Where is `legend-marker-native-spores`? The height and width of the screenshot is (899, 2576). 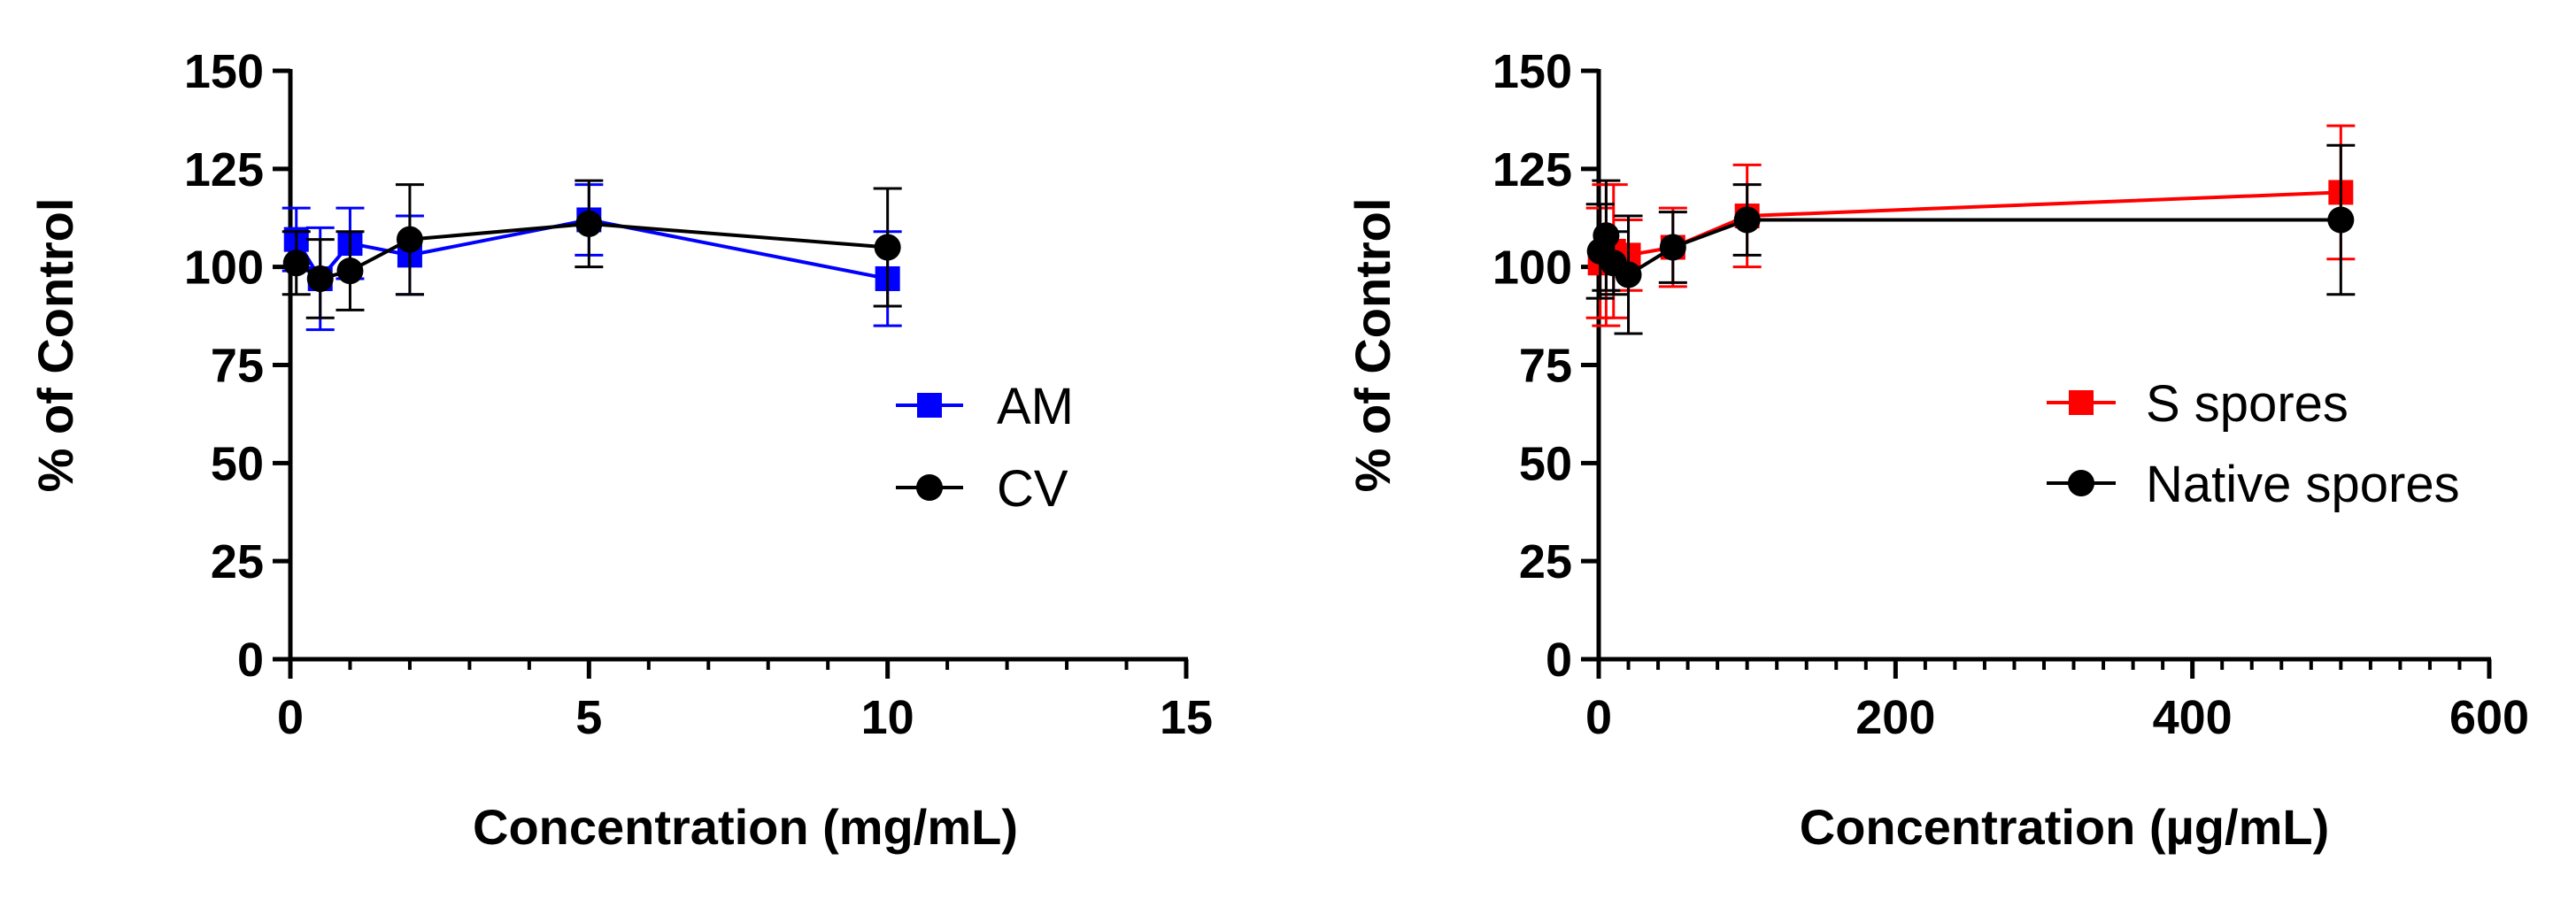 legend-marker-native-spores is located at coordinates (2081, 483).